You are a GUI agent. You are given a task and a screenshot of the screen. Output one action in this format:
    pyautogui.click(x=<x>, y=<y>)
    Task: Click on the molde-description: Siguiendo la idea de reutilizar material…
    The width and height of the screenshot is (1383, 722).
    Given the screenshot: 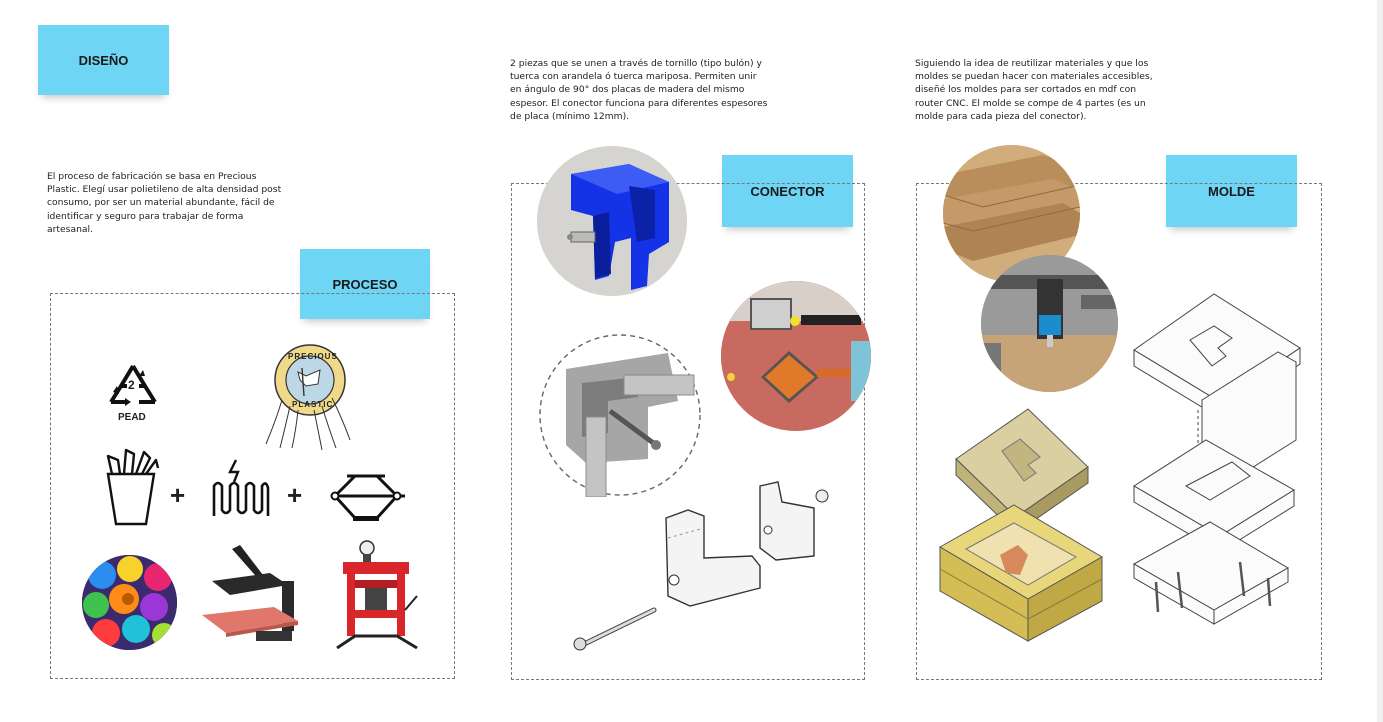 What is the action you would take?
    pyautogui.click(x=1034, y=90)
    